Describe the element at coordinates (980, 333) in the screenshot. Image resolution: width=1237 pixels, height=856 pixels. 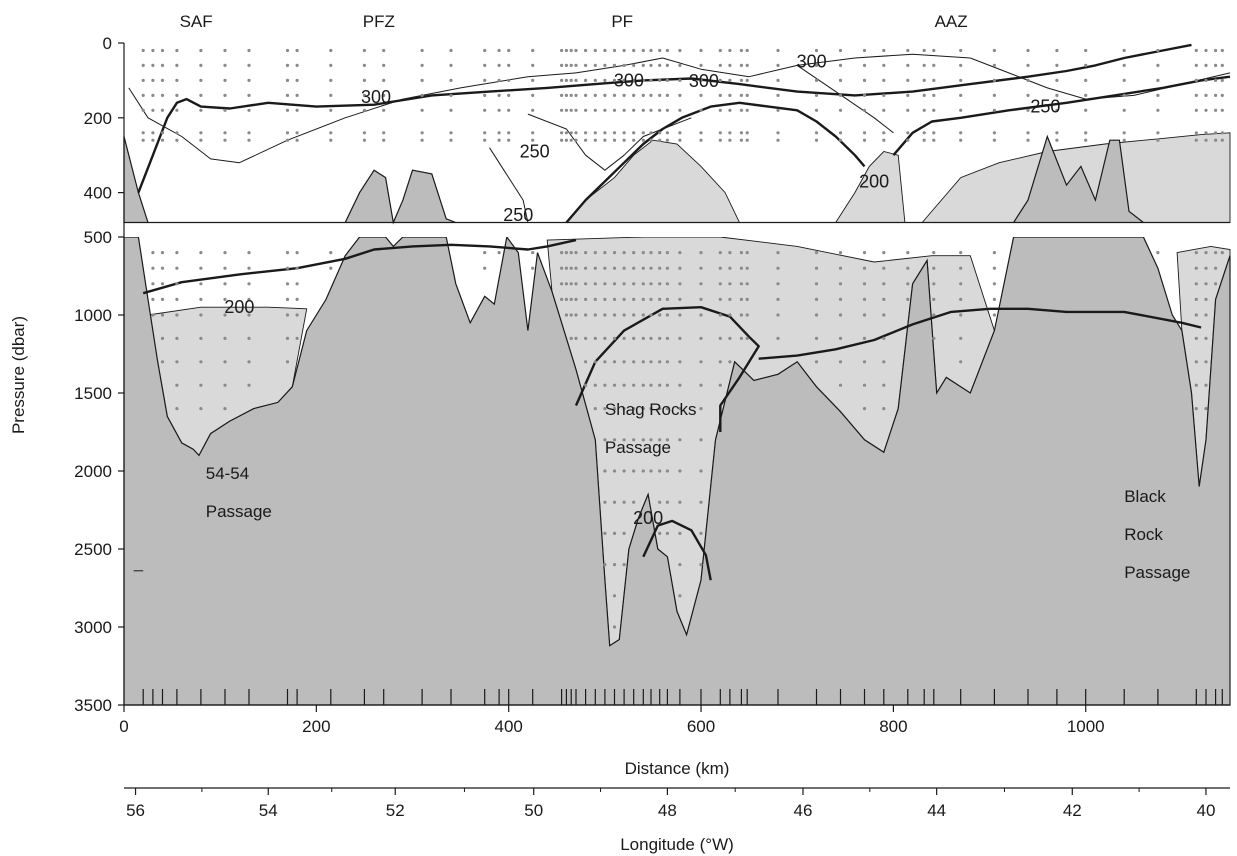
I see `thick-contour` at that location.